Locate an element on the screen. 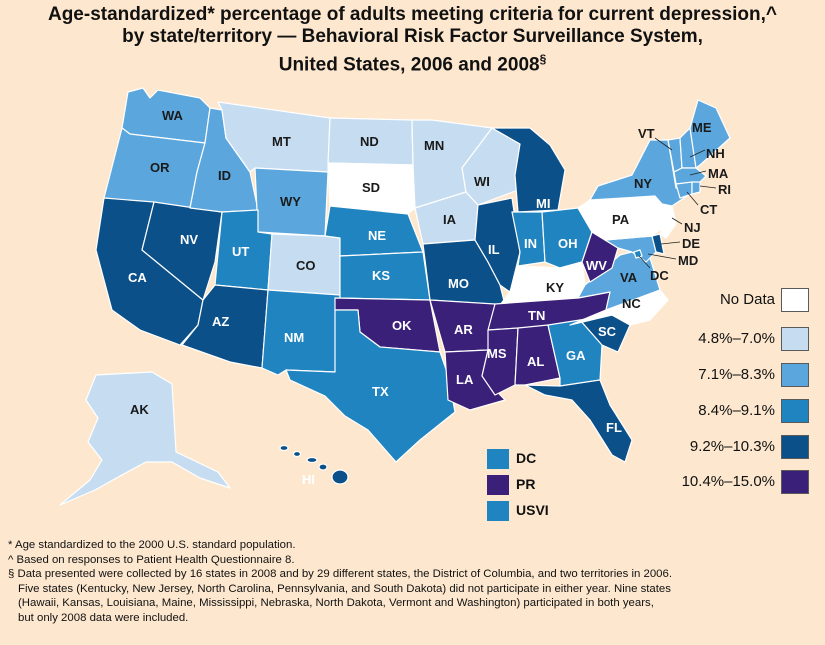 The image size is (825, 645). footnote-3-cont-3: but only 2008 data were included. is located at coordinates (103, 617).